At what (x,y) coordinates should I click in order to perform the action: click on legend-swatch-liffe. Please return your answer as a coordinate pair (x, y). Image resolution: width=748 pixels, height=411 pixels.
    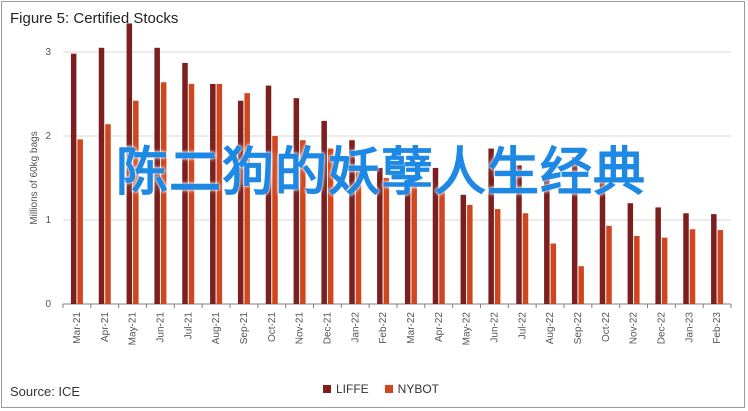
    Looking at the image, I should click on (327, 389).